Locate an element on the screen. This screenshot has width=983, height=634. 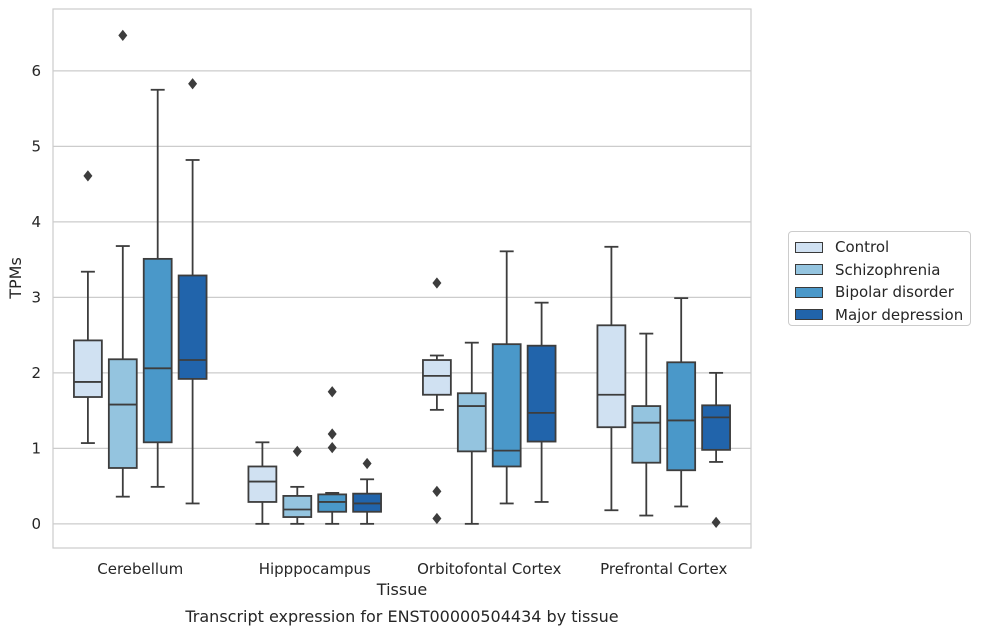
legend-item: Major depression is located at coordinates (879, 315).